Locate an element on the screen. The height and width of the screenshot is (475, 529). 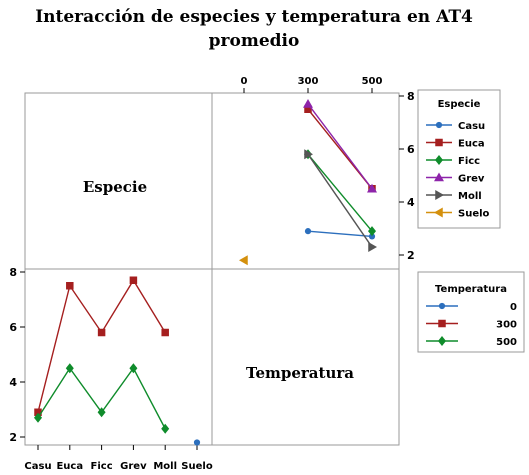
left-y-tick-label-4: 4 is located at coordinates (13, 382).